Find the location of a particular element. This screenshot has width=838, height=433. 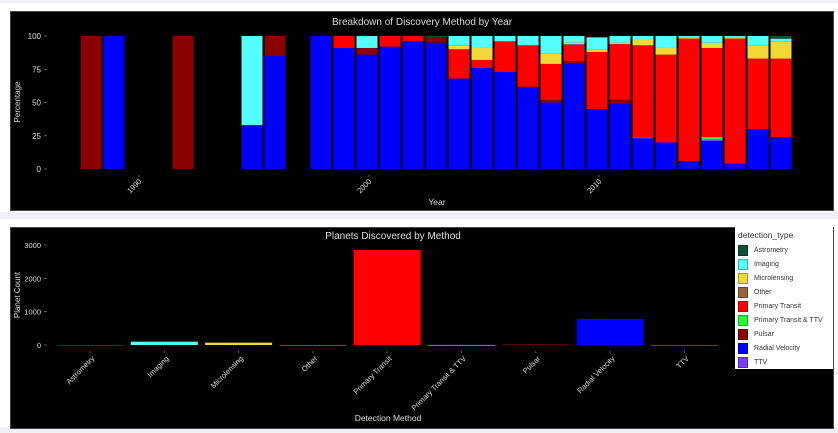

y-tick-label: 50 is located at coordinates (36, 103).